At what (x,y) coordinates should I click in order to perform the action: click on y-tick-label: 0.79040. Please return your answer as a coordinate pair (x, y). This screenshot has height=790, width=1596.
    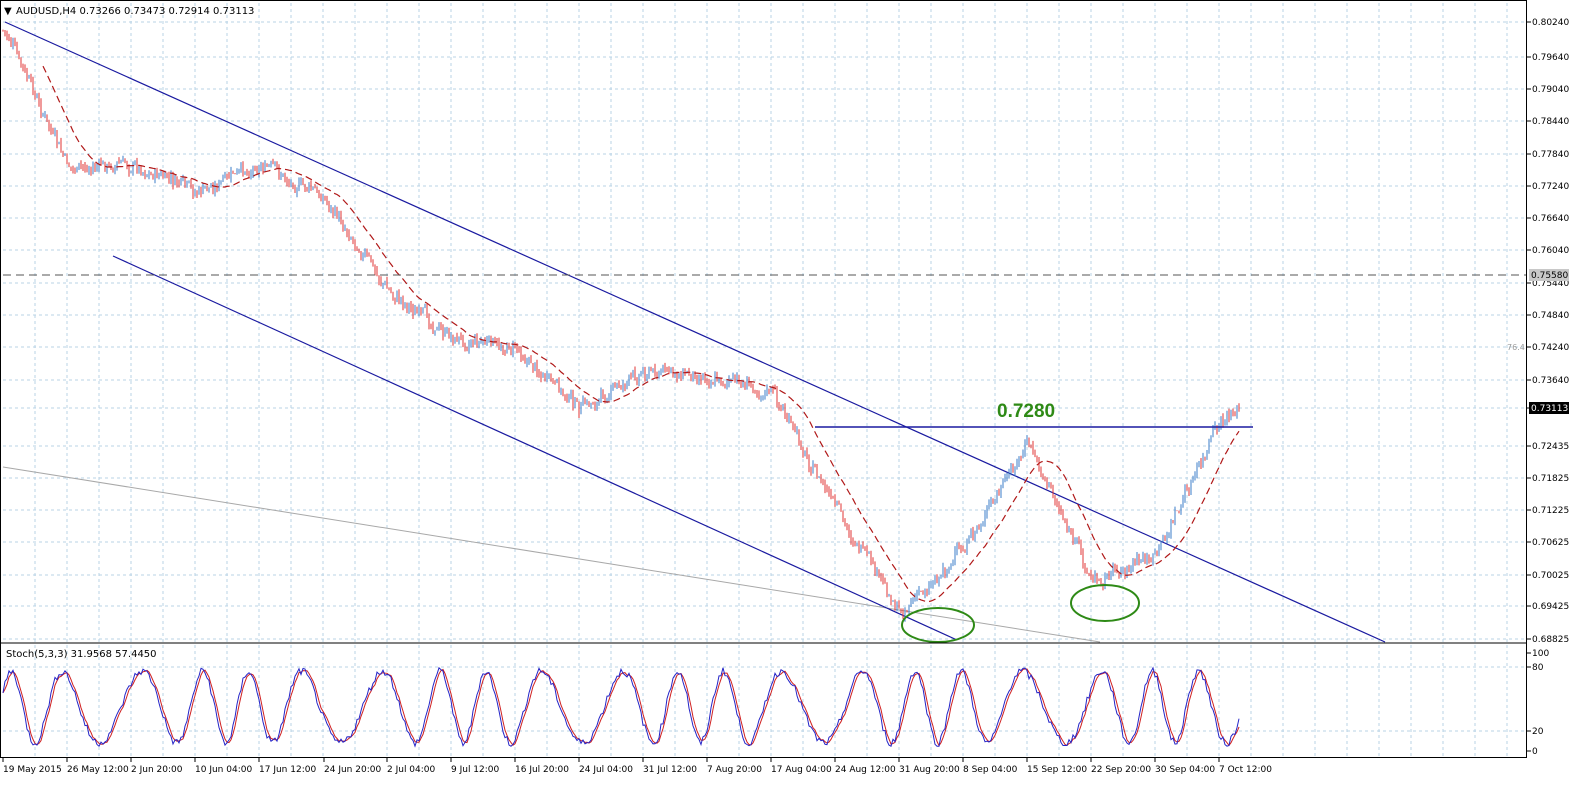
    Looking at the image, I should click on (1550, 90).